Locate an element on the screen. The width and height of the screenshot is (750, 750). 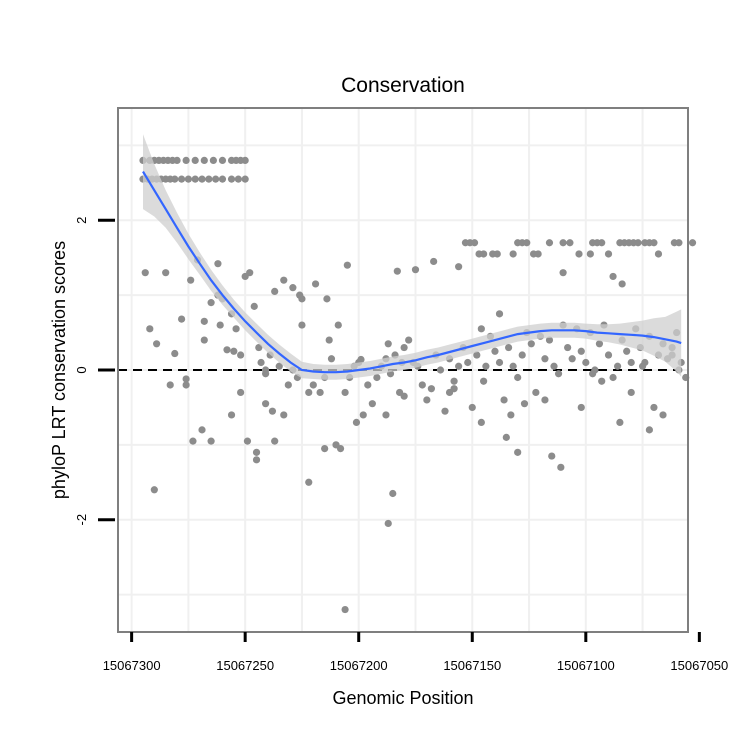
y-tick-label: 0 is located at coordinates (81, 369).